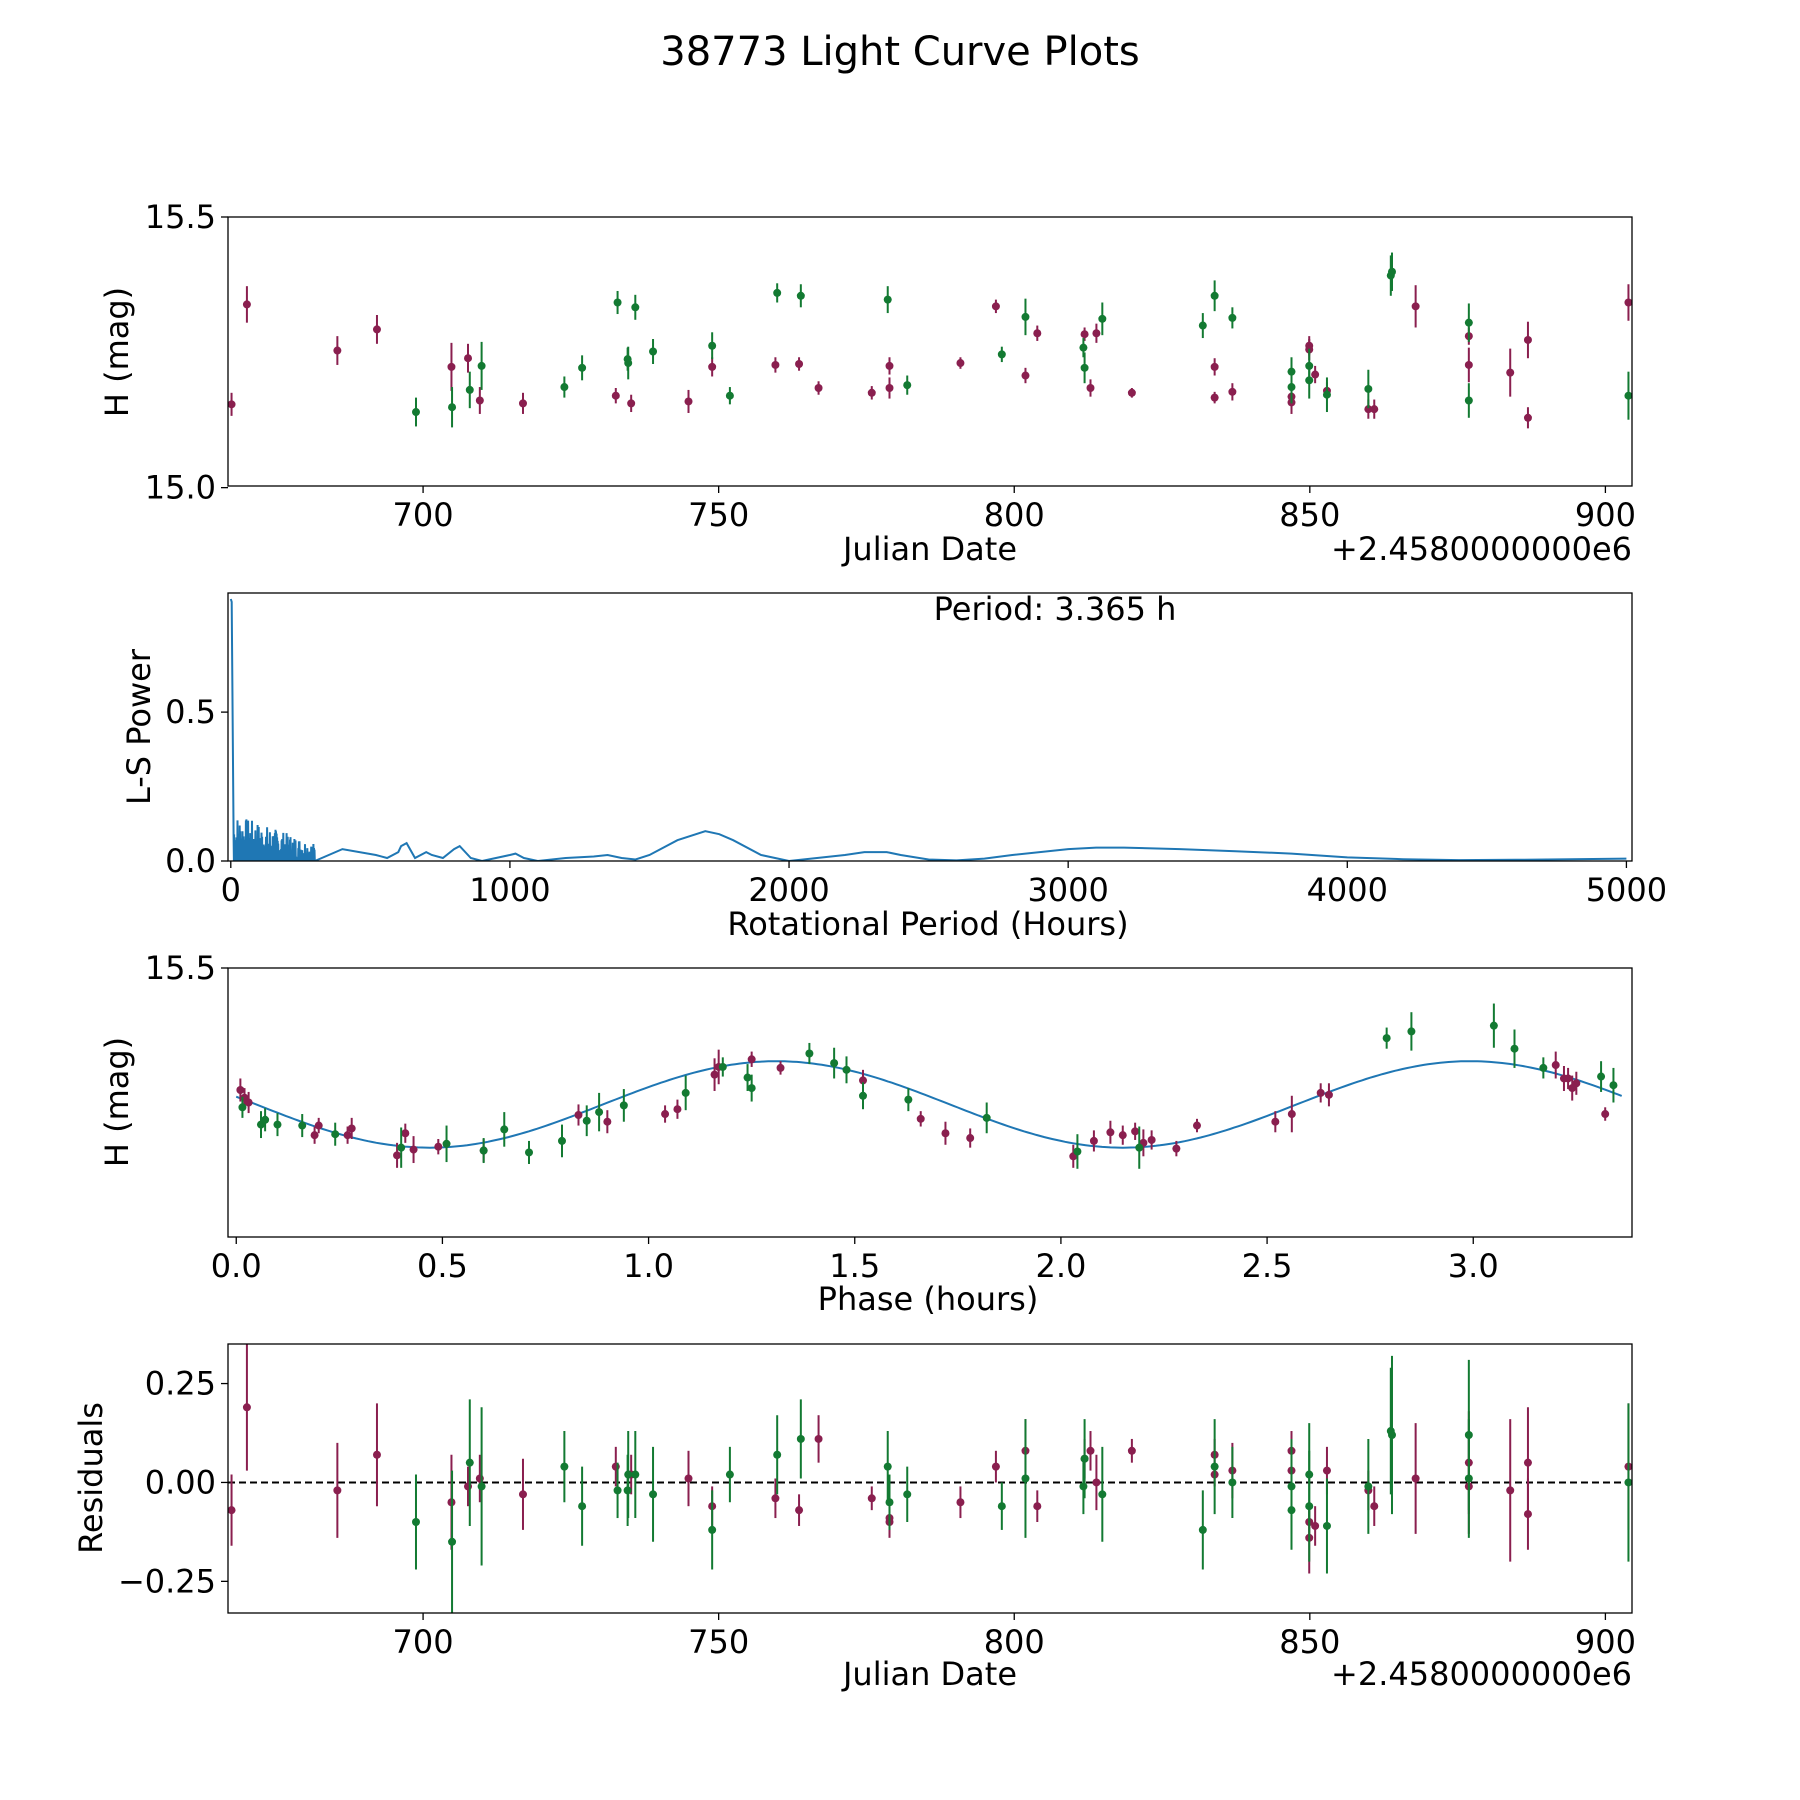  Describe the element at coordinates (1060, 1266) in the screenshot. I see `phase-xtick-label: 2.0` at that location.